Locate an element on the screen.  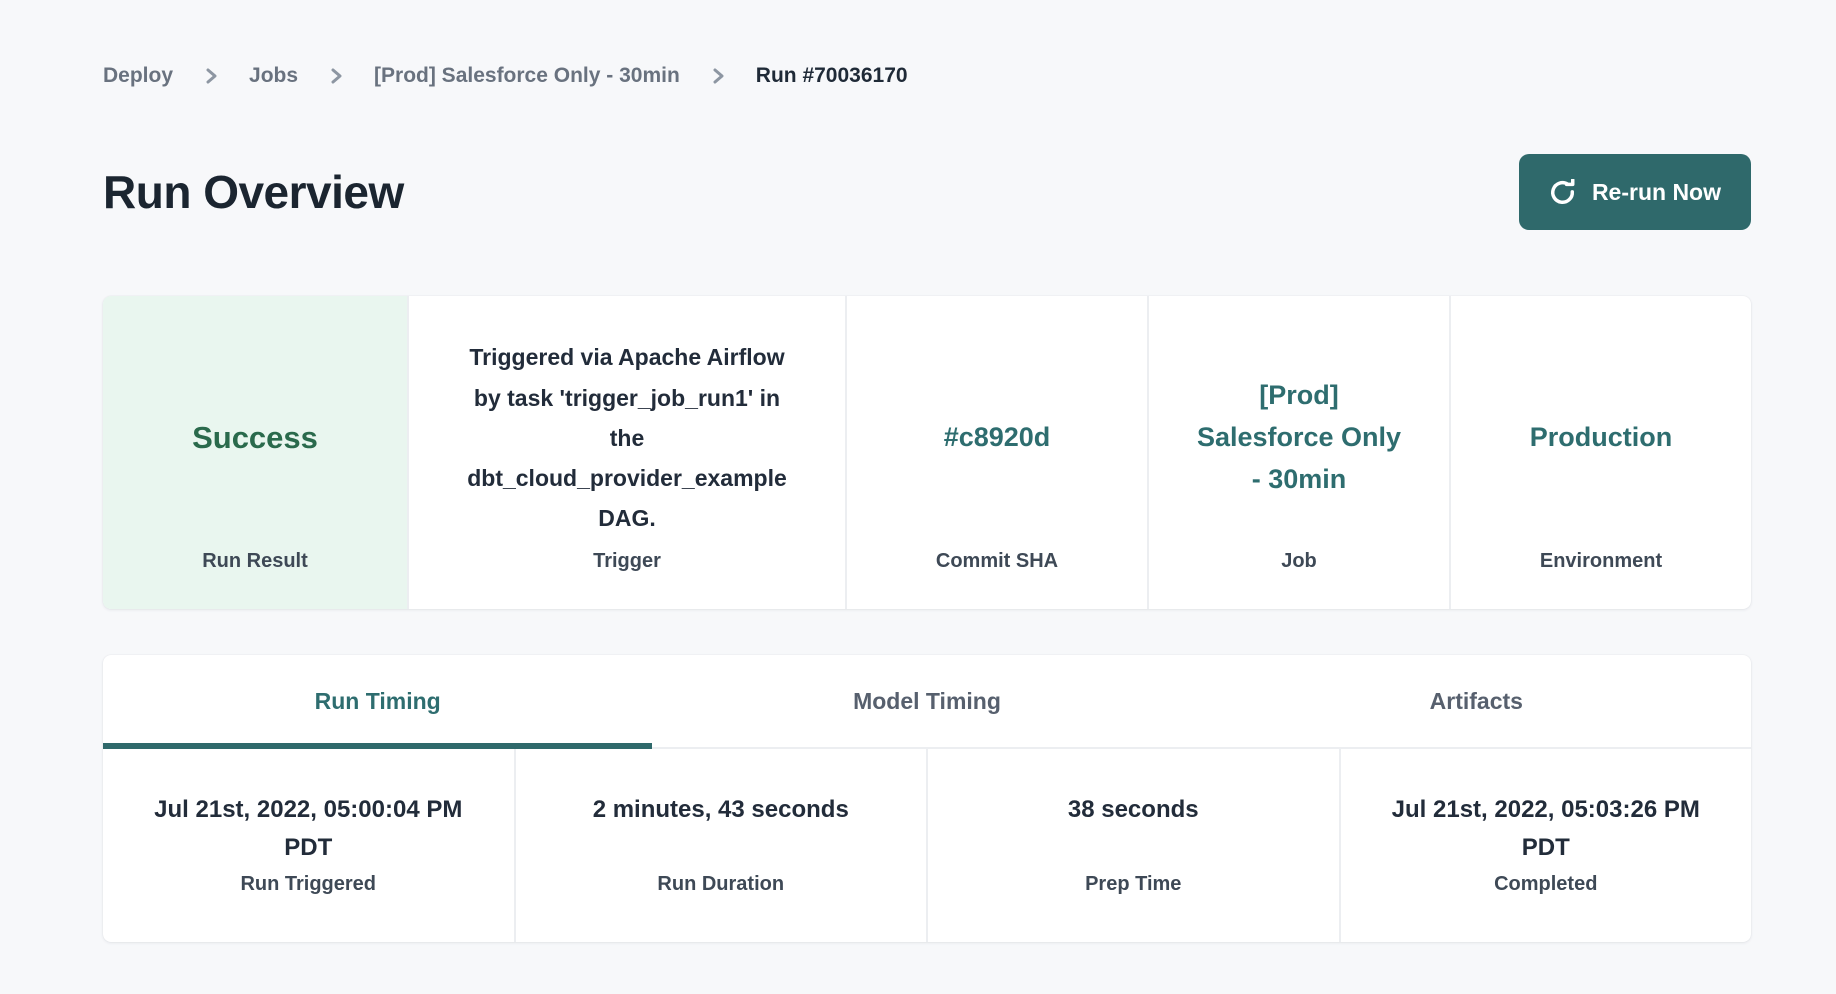
commit-sha-link: #c8920d is located at coordinates (997, 437).